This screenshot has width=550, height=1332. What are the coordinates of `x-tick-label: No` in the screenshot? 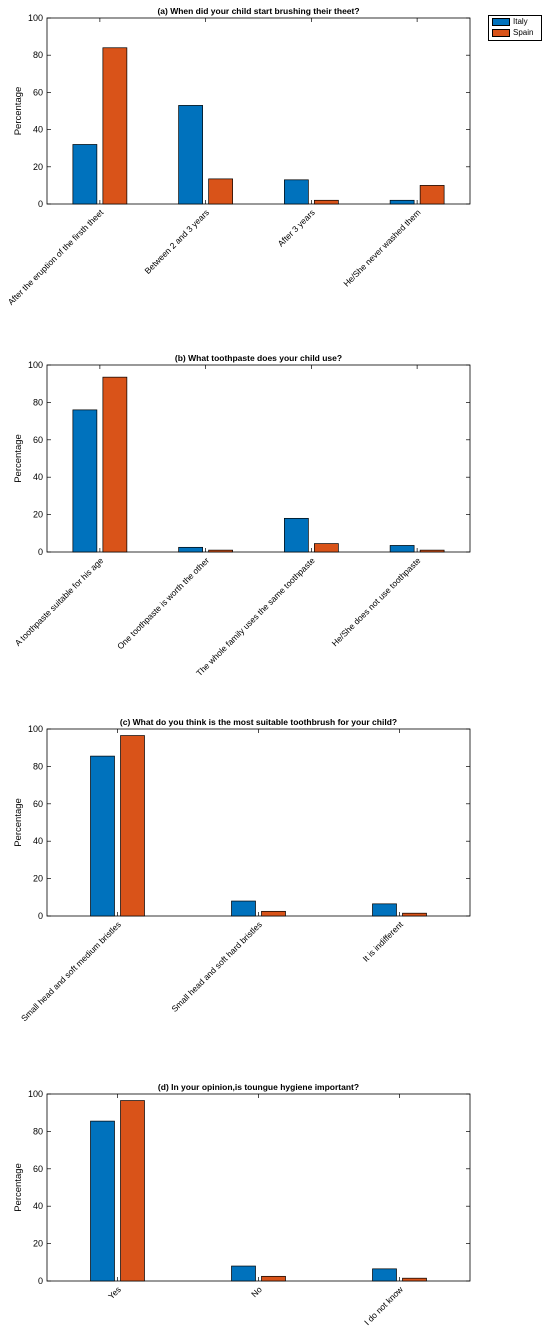 It's located at (256, 1291).